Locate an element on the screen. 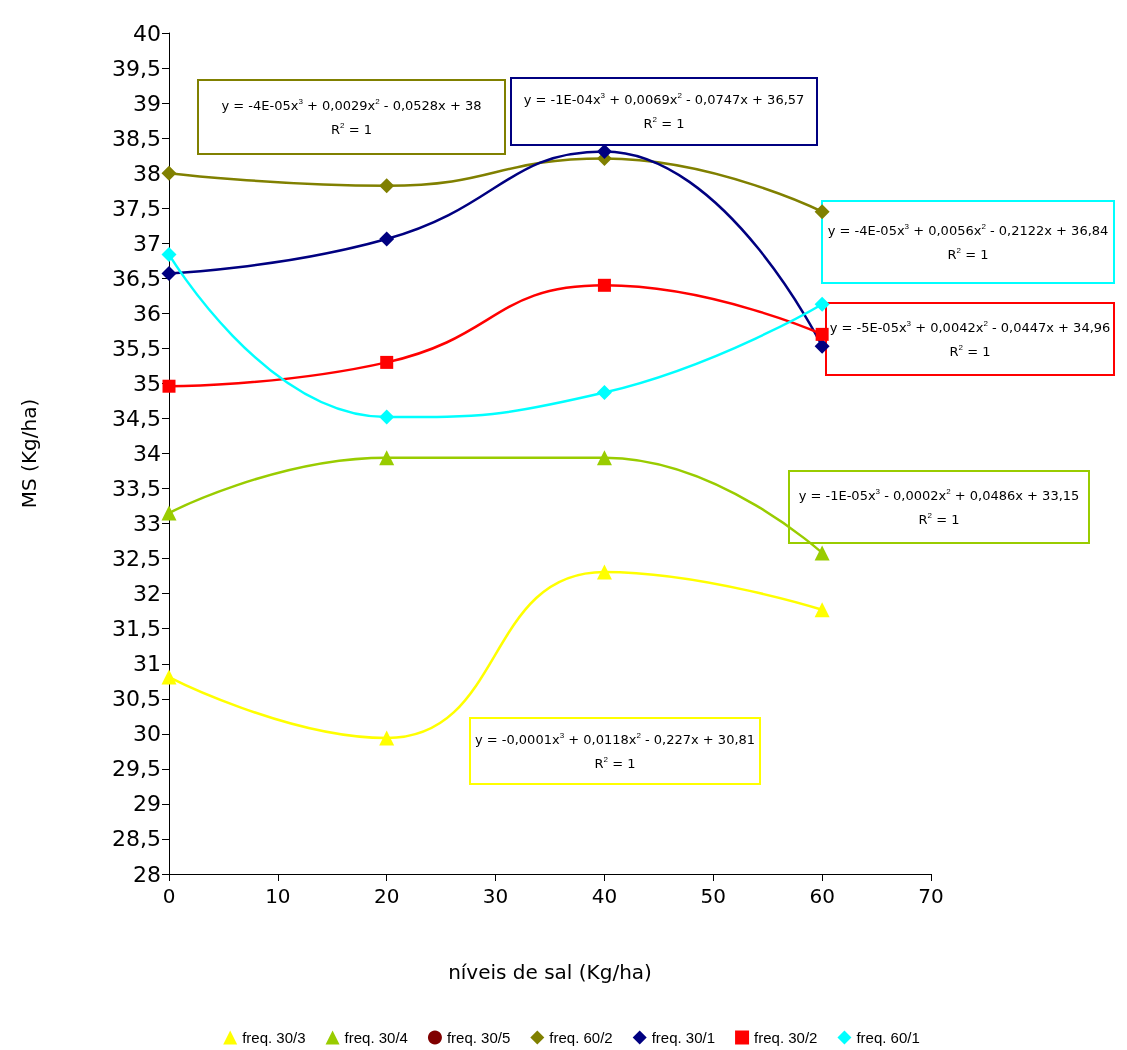 The height and width of the screenshot is (1050, 1127). y-tick-label: 28 is located at coordinates (147, 874).